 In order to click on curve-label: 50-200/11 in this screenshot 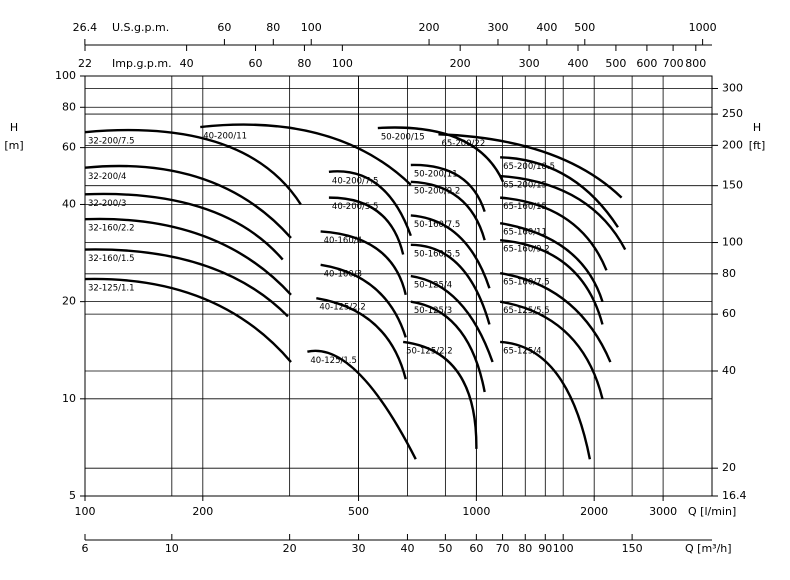, I will do `click(436, 175)`.